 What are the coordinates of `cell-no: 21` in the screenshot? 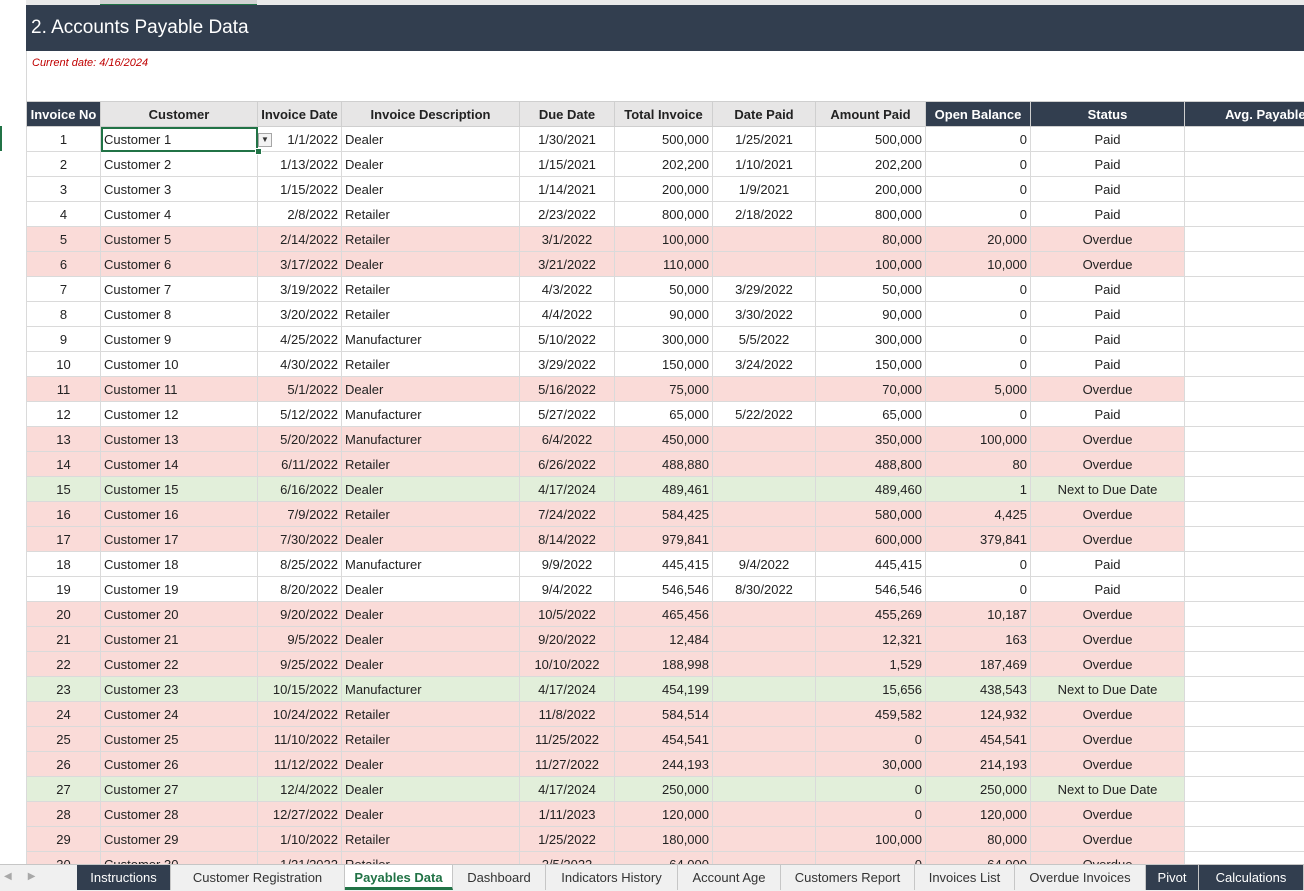 It's located at (64, 639).